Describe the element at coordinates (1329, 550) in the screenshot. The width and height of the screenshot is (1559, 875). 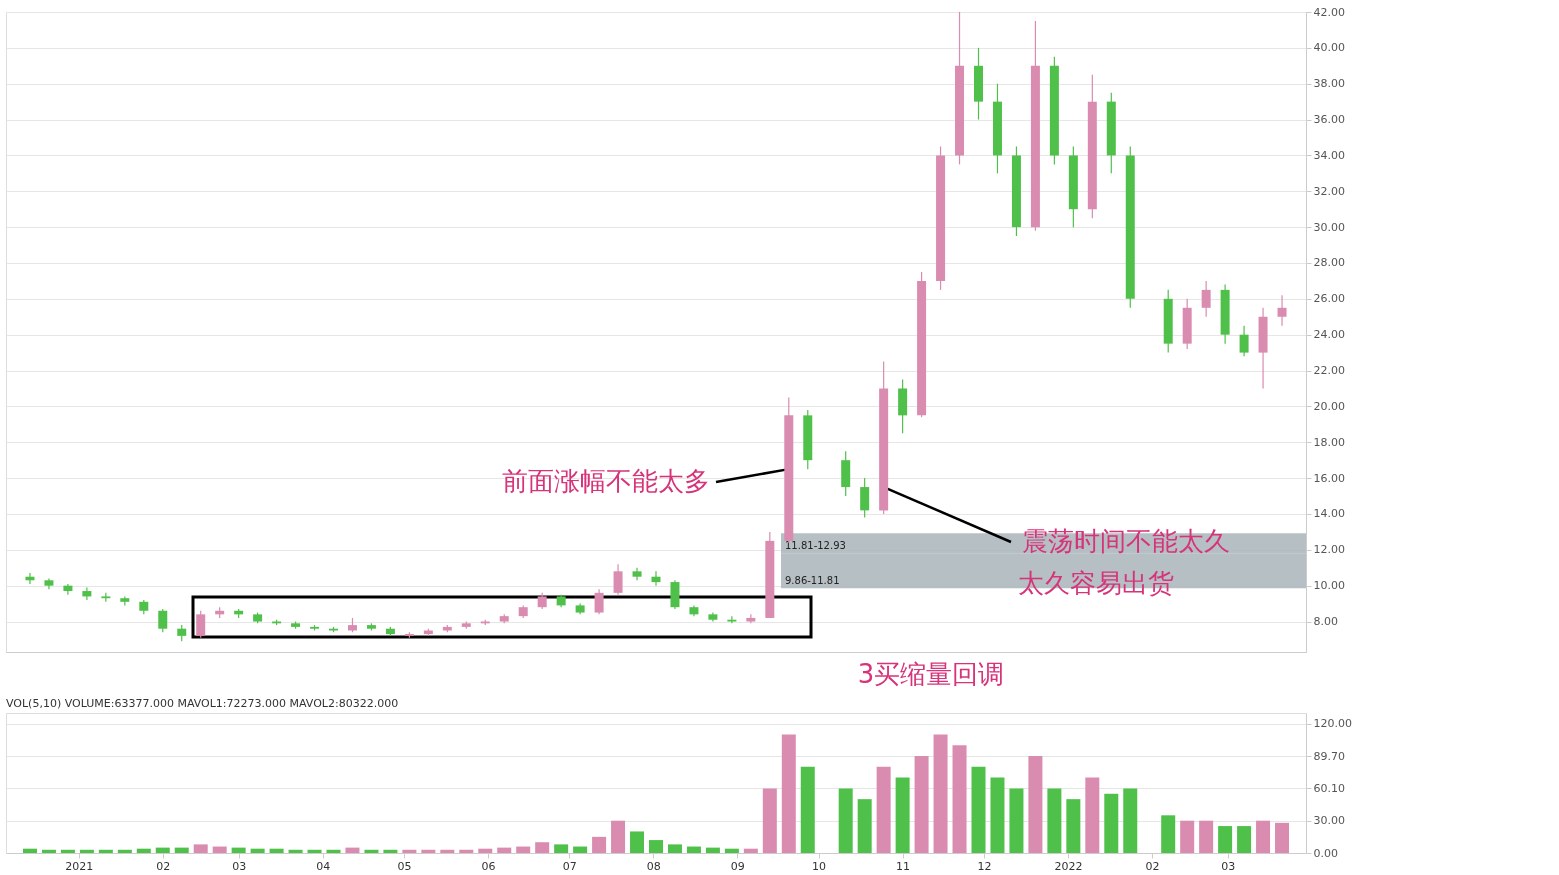
I see `y-tick-label: 12.00` at that location.